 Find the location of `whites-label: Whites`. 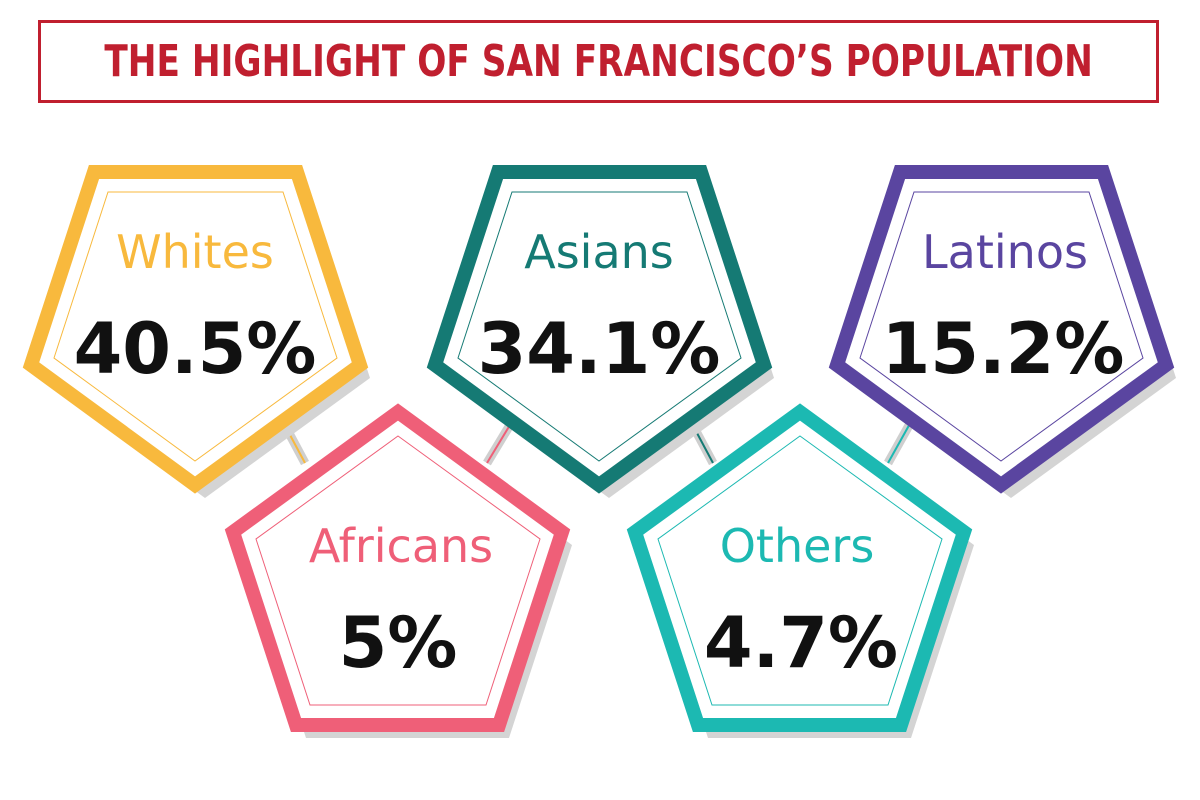

whites-label: Whites is located at coordinates (195, 252).